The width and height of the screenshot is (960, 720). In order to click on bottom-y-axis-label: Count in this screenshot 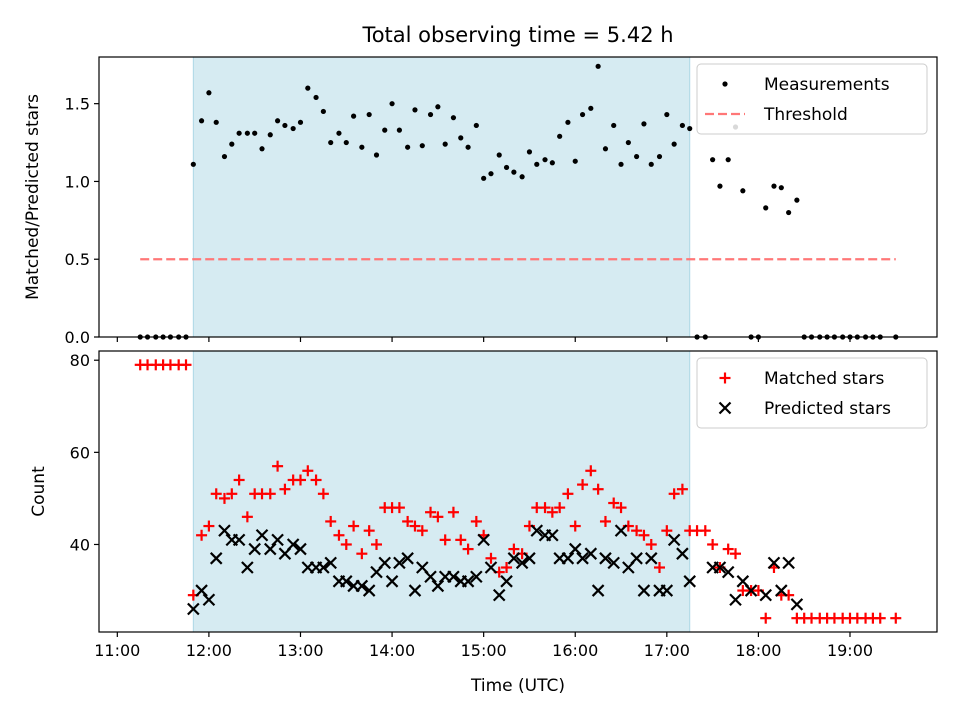, I will do `click(39, 491)`.